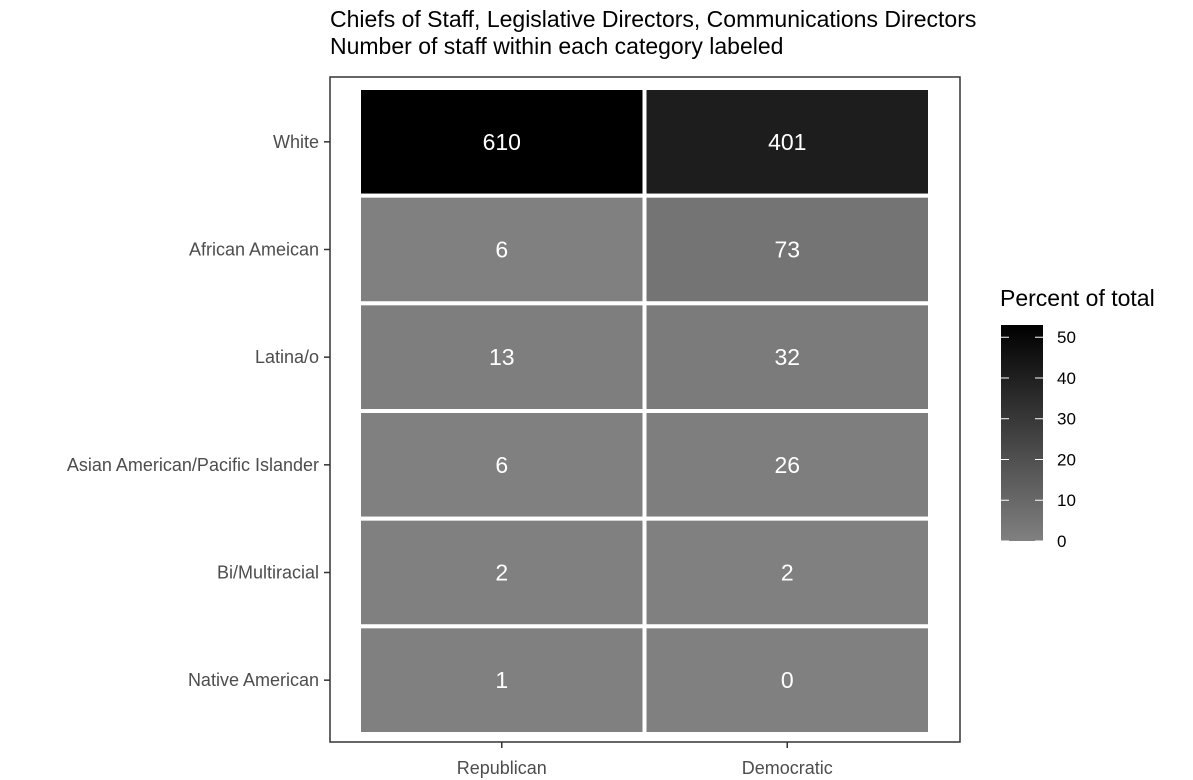 The width and height of the screenshot is (1193, 780). Describe the element at coordinates (501, 250) in the screenshot. I see `cell-label-1-0: 6` at that location.